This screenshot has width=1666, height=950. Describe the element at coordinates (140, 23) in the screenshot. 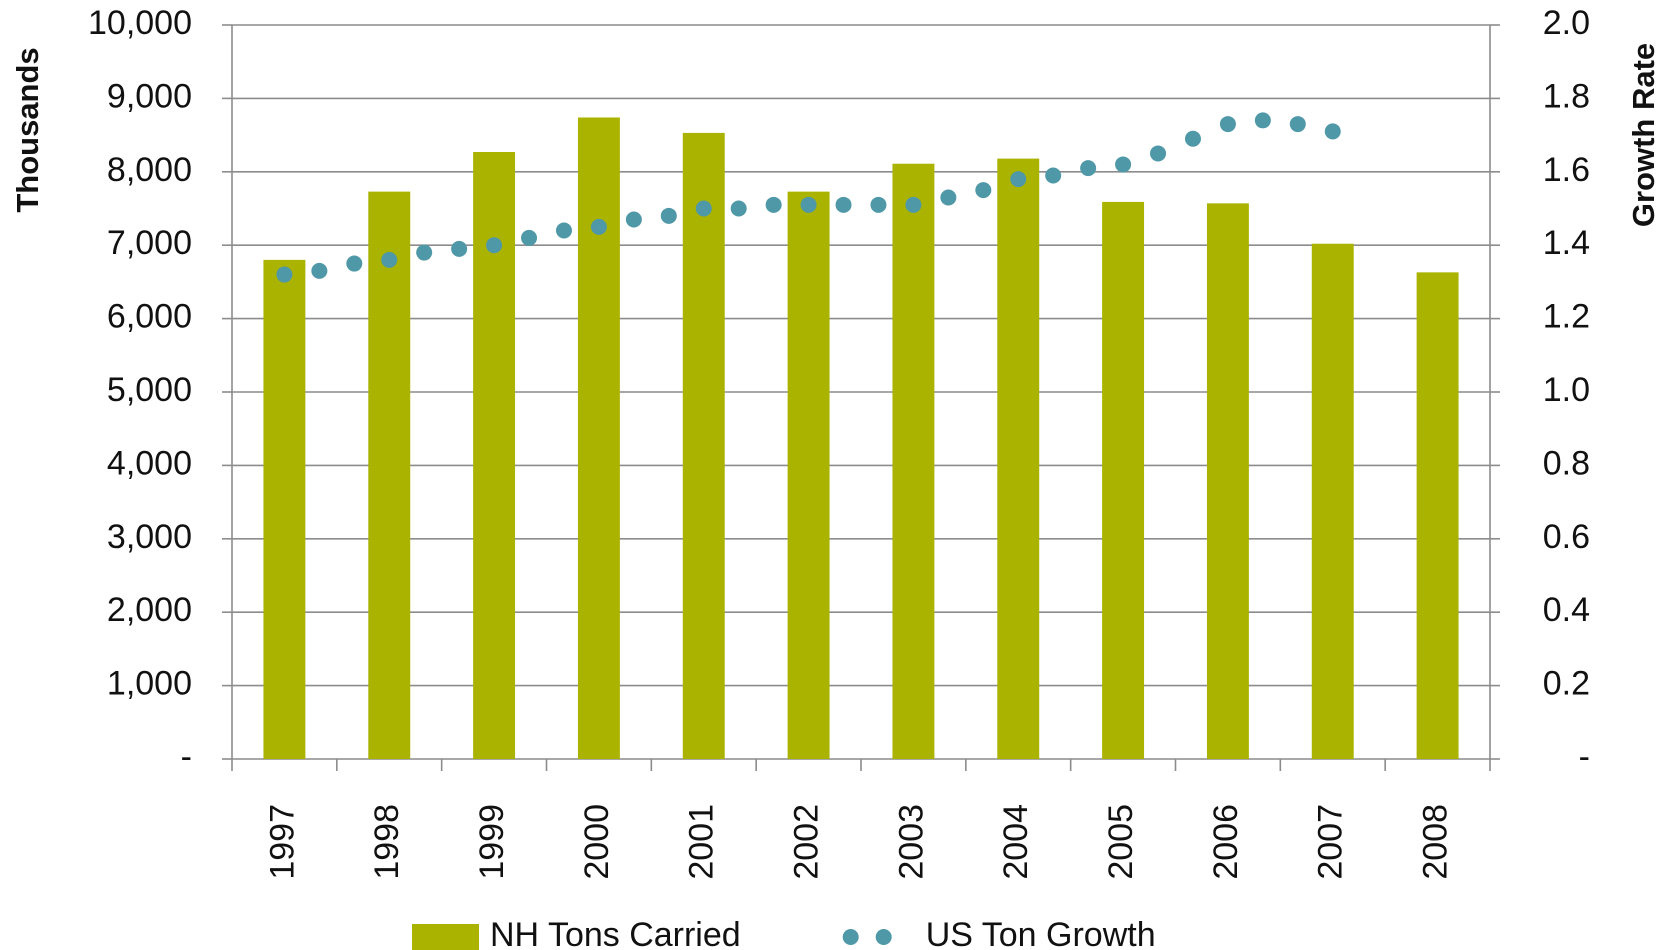

I see `y-tick-label: 10,000` at that location.